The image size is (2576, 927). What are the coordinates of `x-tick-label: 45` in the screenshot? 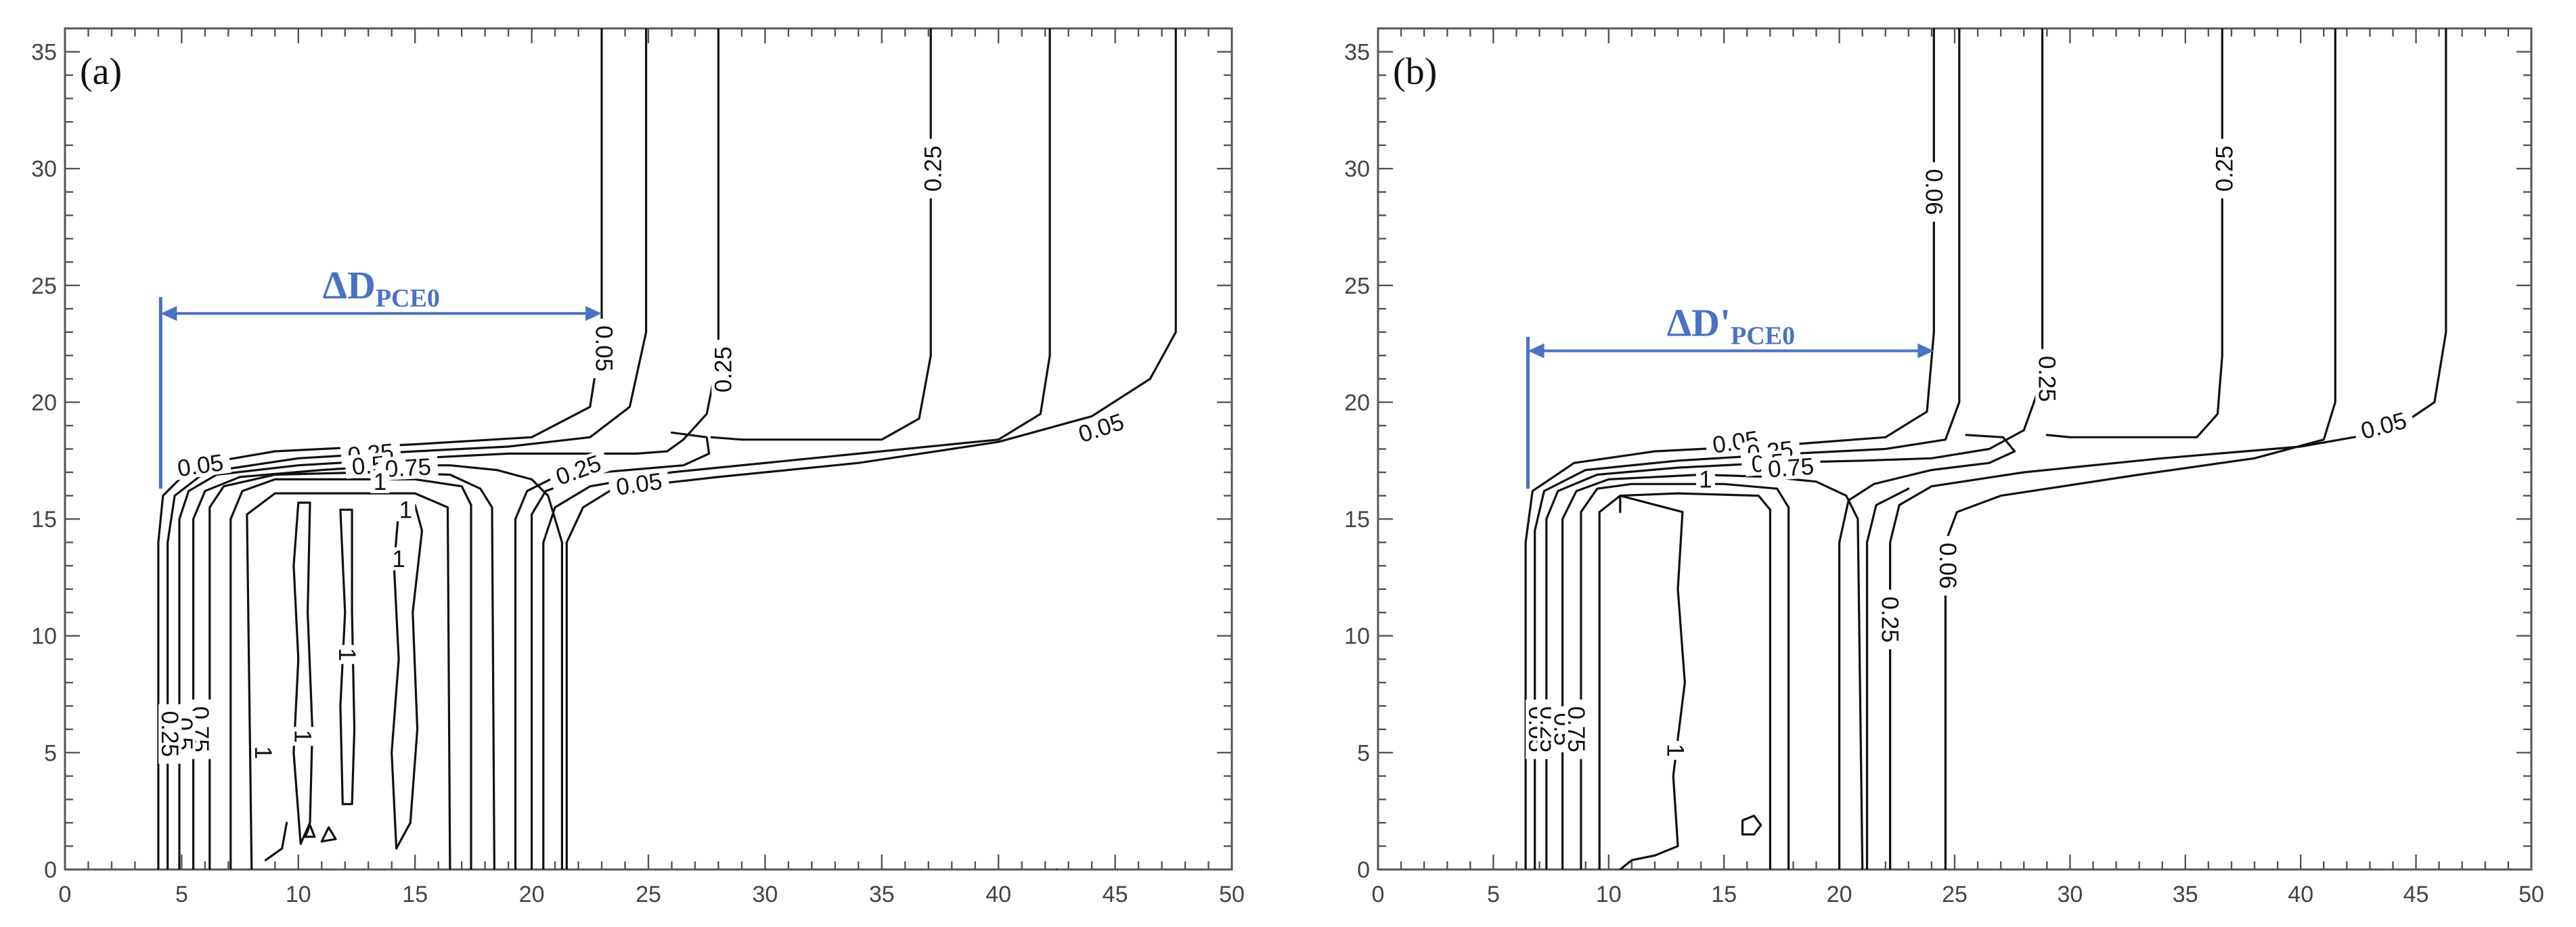 It's located at (2416, 895).